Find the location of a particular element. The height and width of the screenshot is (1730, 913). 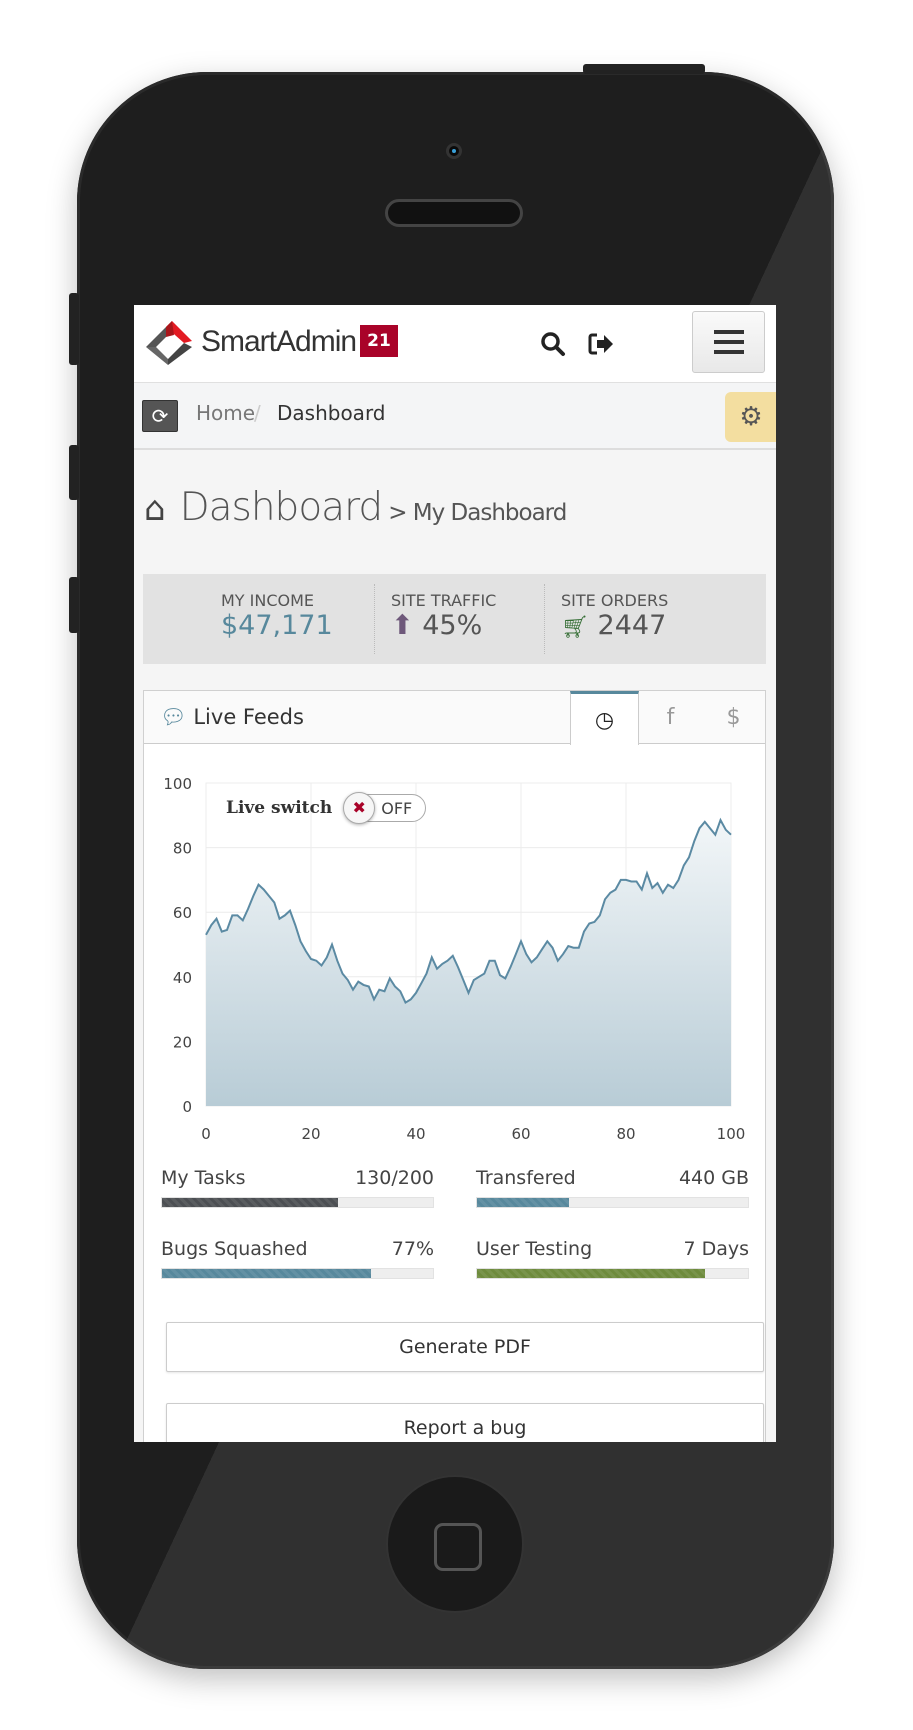

dollar-icon: $ is located at coordinates (733, 717).